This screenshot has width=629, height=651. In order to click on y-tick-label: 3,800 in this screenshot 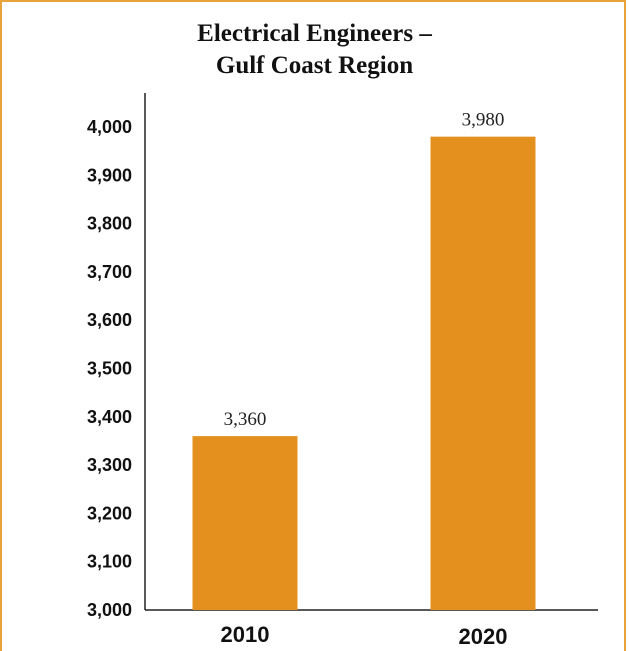, I will do `click(109, 224)`.